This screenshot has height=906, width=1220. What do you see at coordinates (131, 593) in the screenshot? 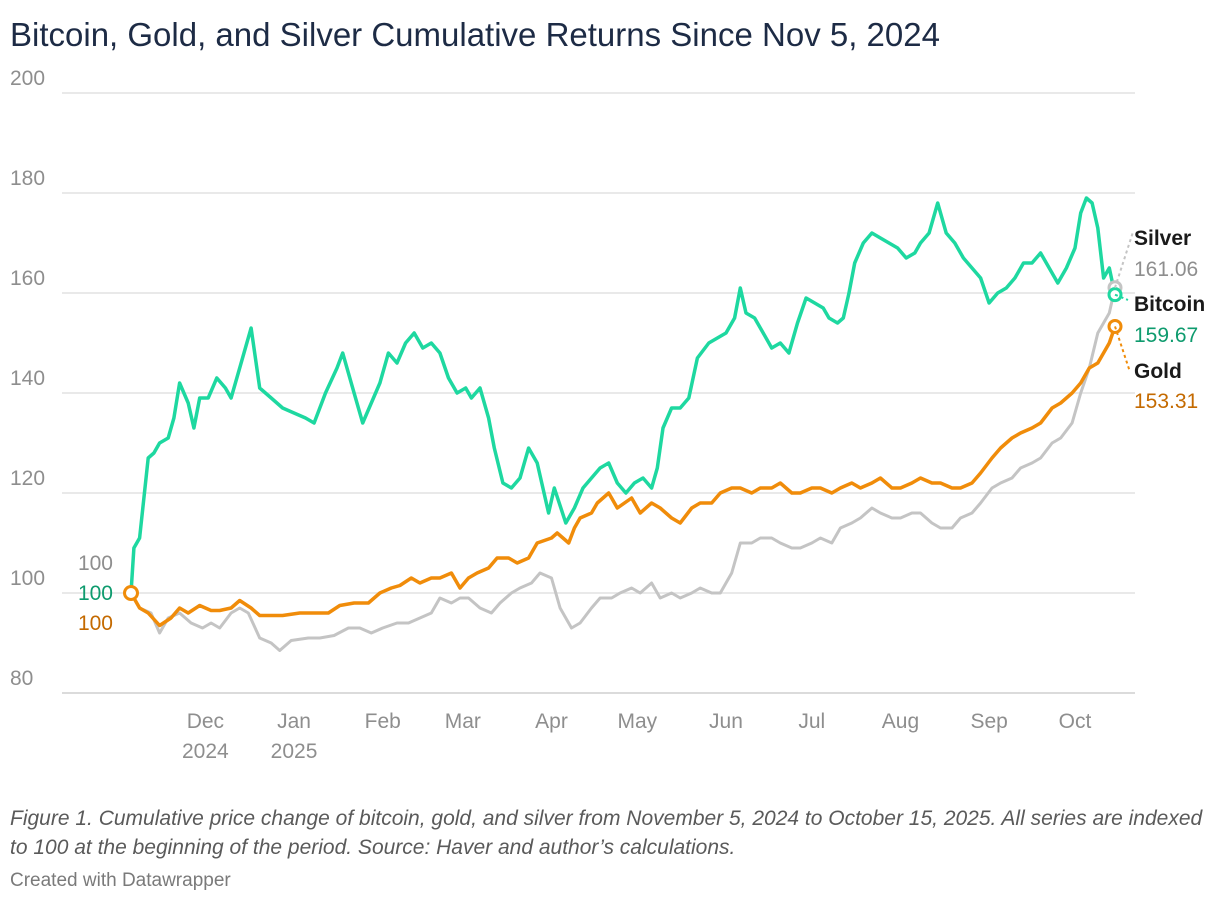
I see `start-marker` at bounding box center [131, 593].